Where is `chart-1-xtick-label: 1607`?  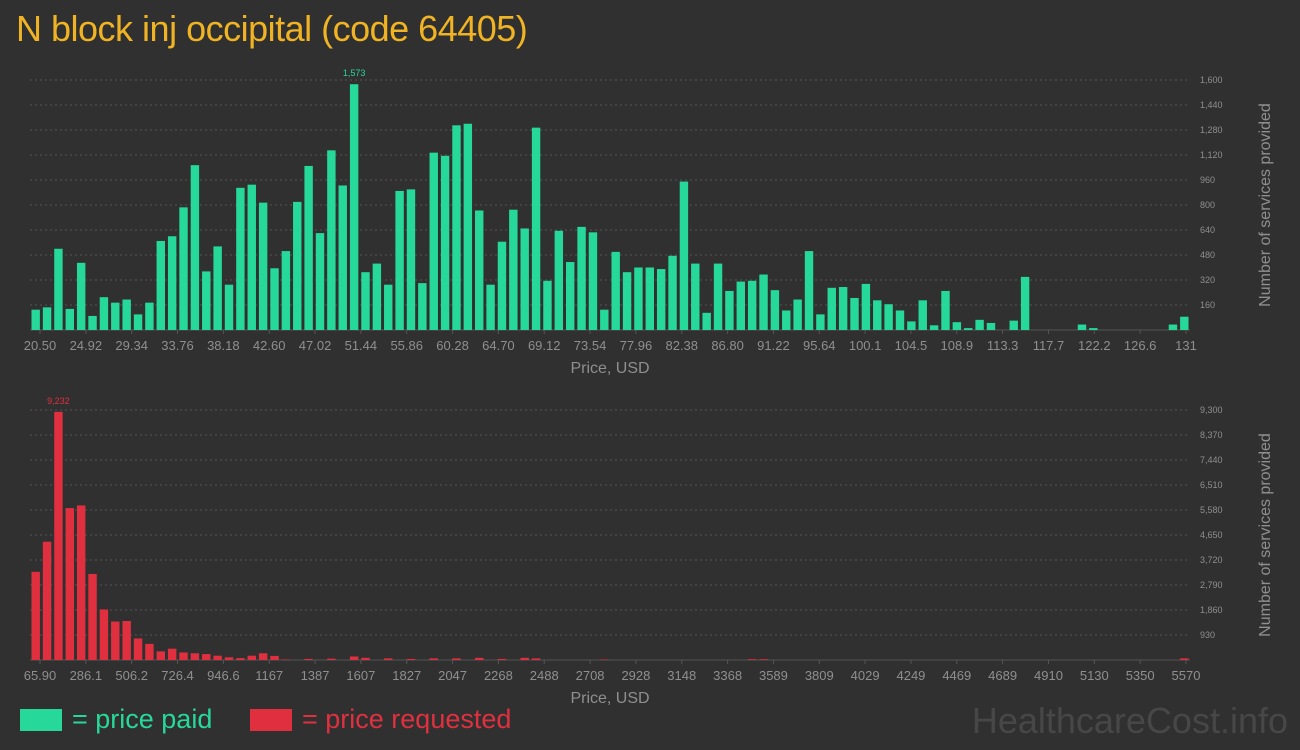
chart-1-xtick-label: 1607 is located at coordinates (360, 675).